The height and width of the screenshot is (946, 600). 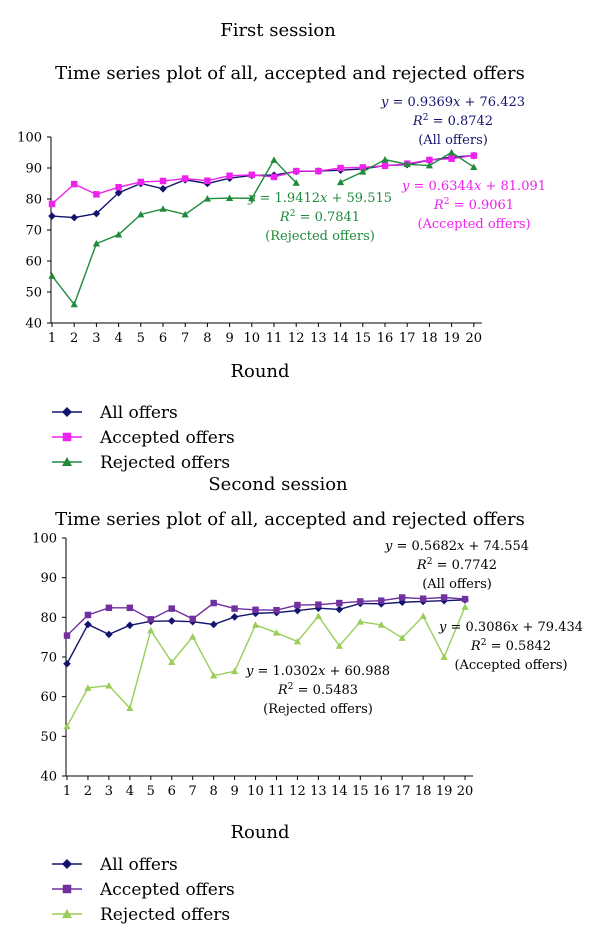 I want to click on legend-label: Accepted offers, so click(x=167, y=438).